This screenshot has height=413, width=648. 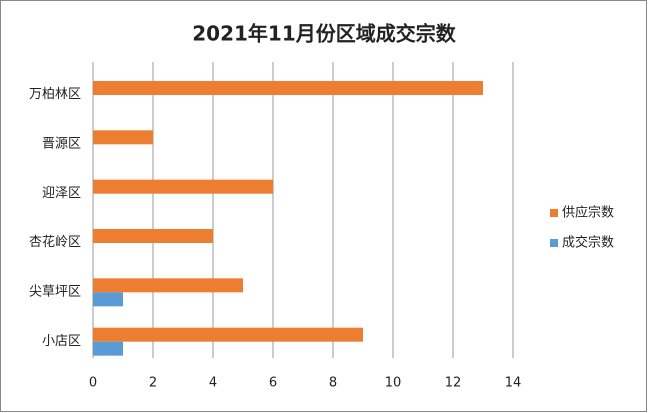 I want to click on x-tick-label: 12, so click(x=453, y=383).